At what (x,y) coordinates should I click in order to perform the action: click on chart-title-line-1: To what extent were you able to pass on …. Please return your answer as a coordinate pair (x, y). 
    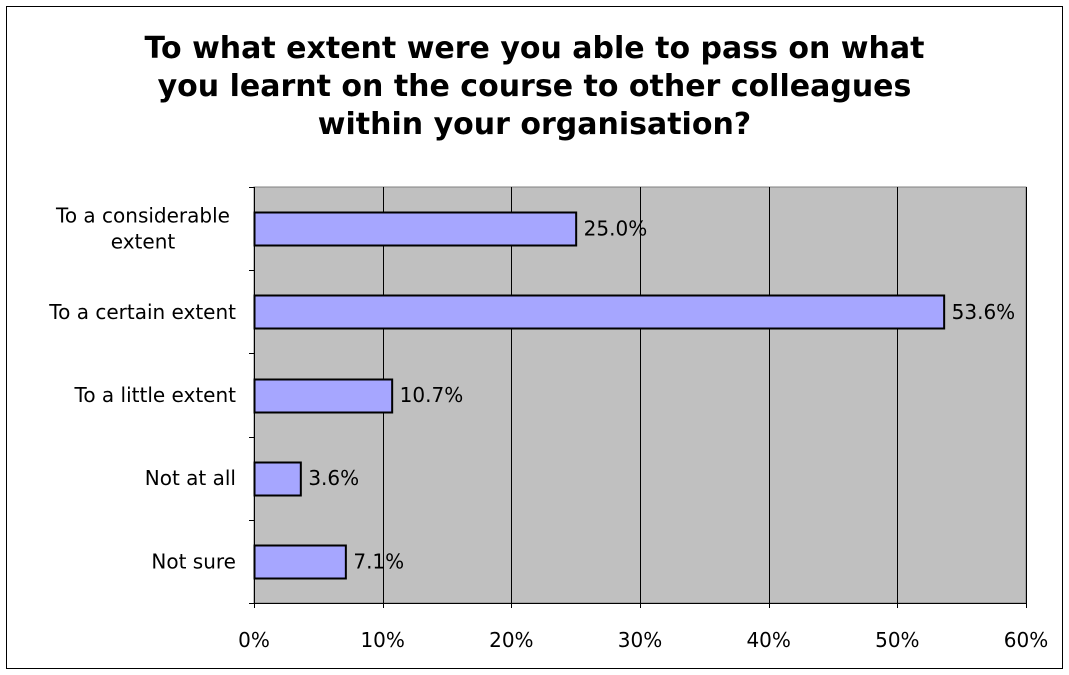
    Looking at the image, I should click on (534, 48).